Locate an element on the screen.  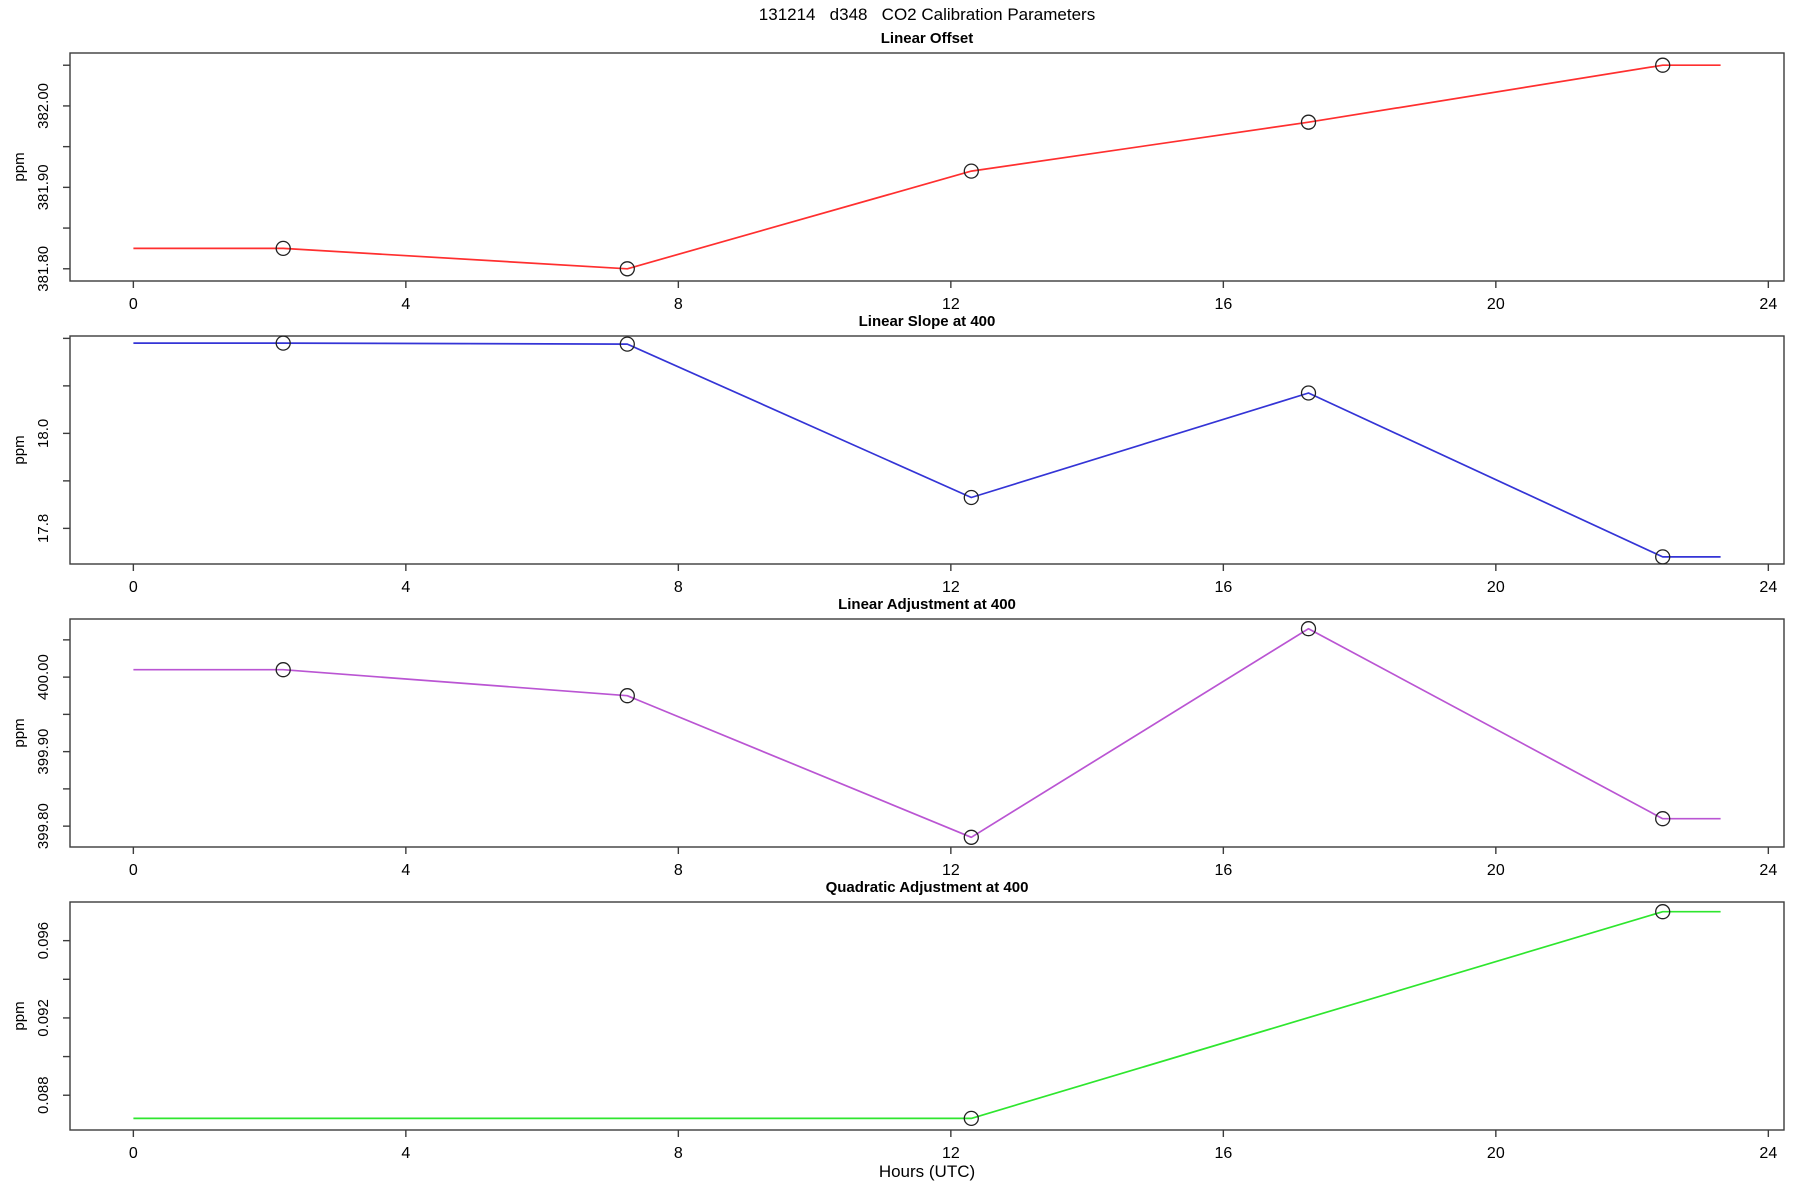
y-tick-label: 0.088 is located at coordinates (43, 1095).